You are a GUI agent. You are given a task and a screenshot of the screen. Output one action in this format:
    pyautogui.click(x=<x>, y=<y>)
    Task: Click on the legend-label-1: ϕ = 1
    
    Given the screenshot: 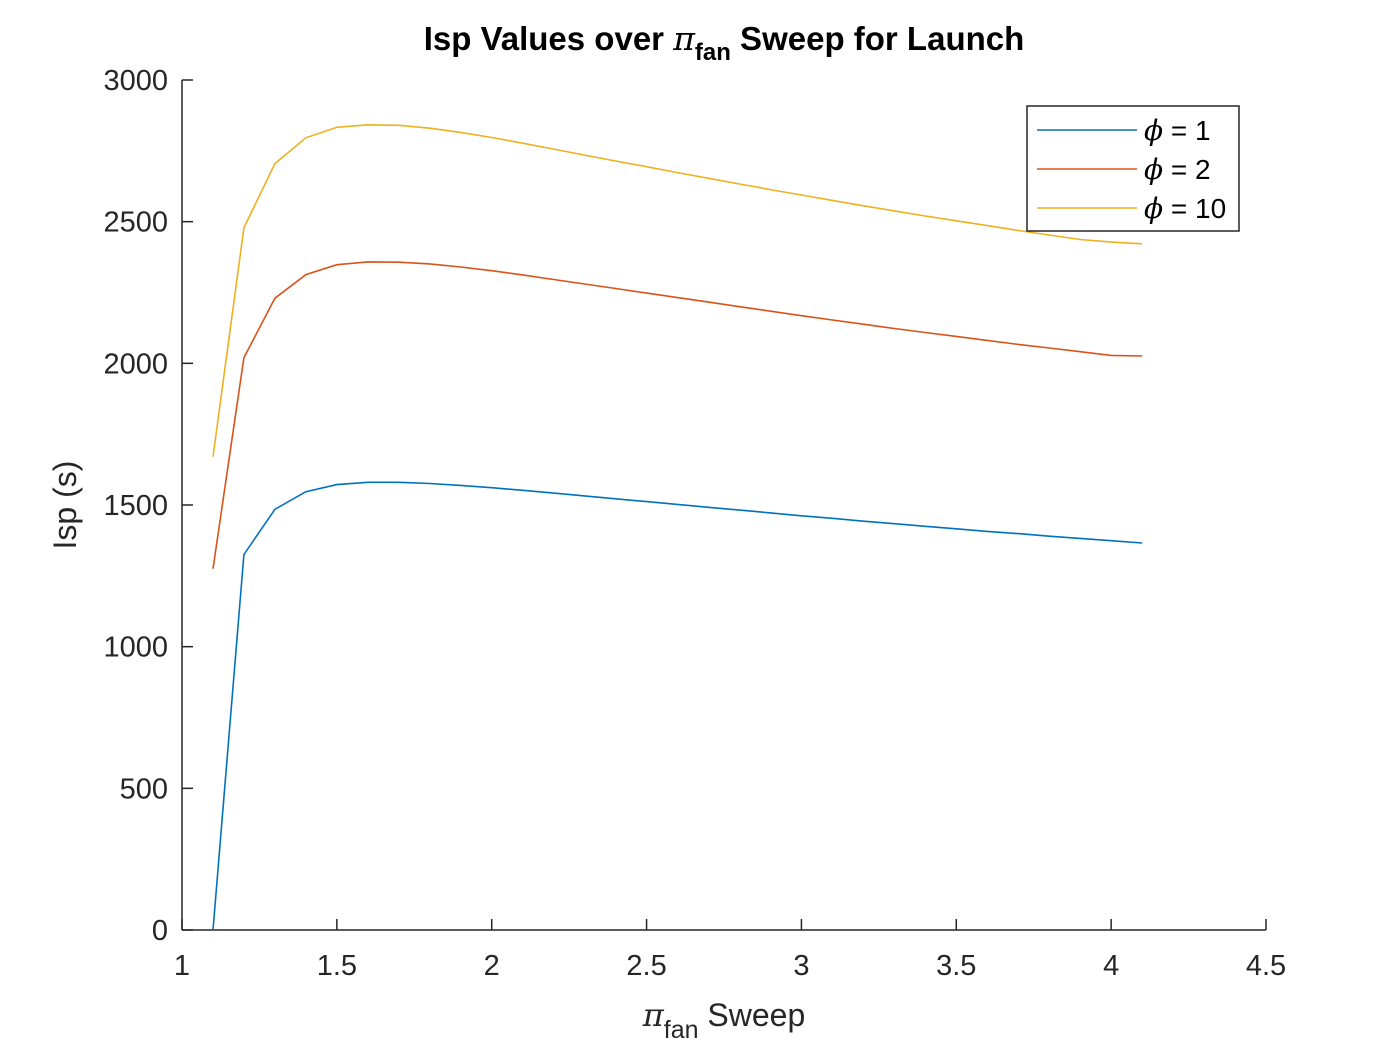 What is the action you would take?
    pyautogui.click(x=1177, y=130)
    